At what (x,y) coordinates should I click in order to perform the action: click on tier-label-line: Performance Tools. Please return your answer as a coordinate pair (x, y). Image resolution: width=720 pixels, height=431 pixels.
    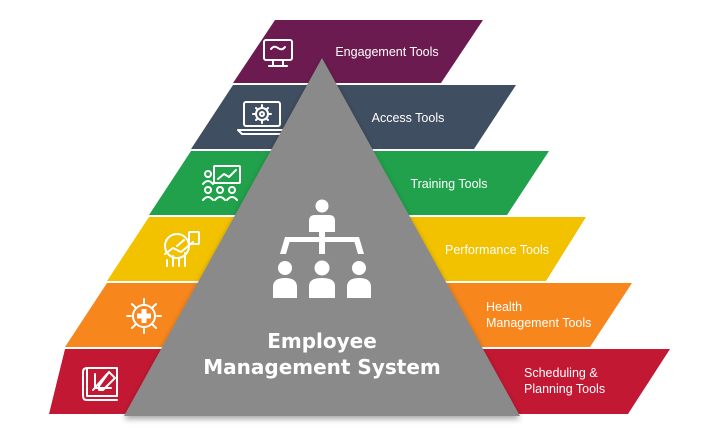
    Looking at the image, I should click on (497, 250).